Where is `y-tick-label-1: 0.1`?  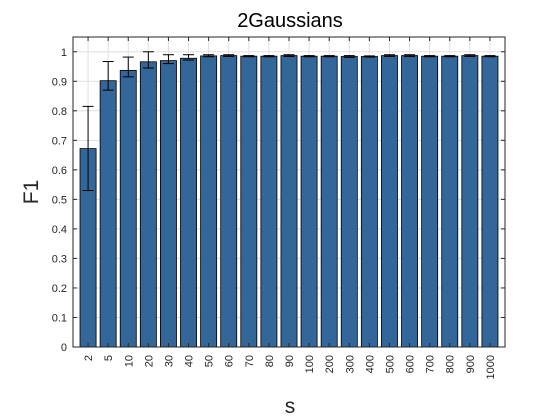
y-tick-label-1: 0.1 is located at coordinates (59, 318).